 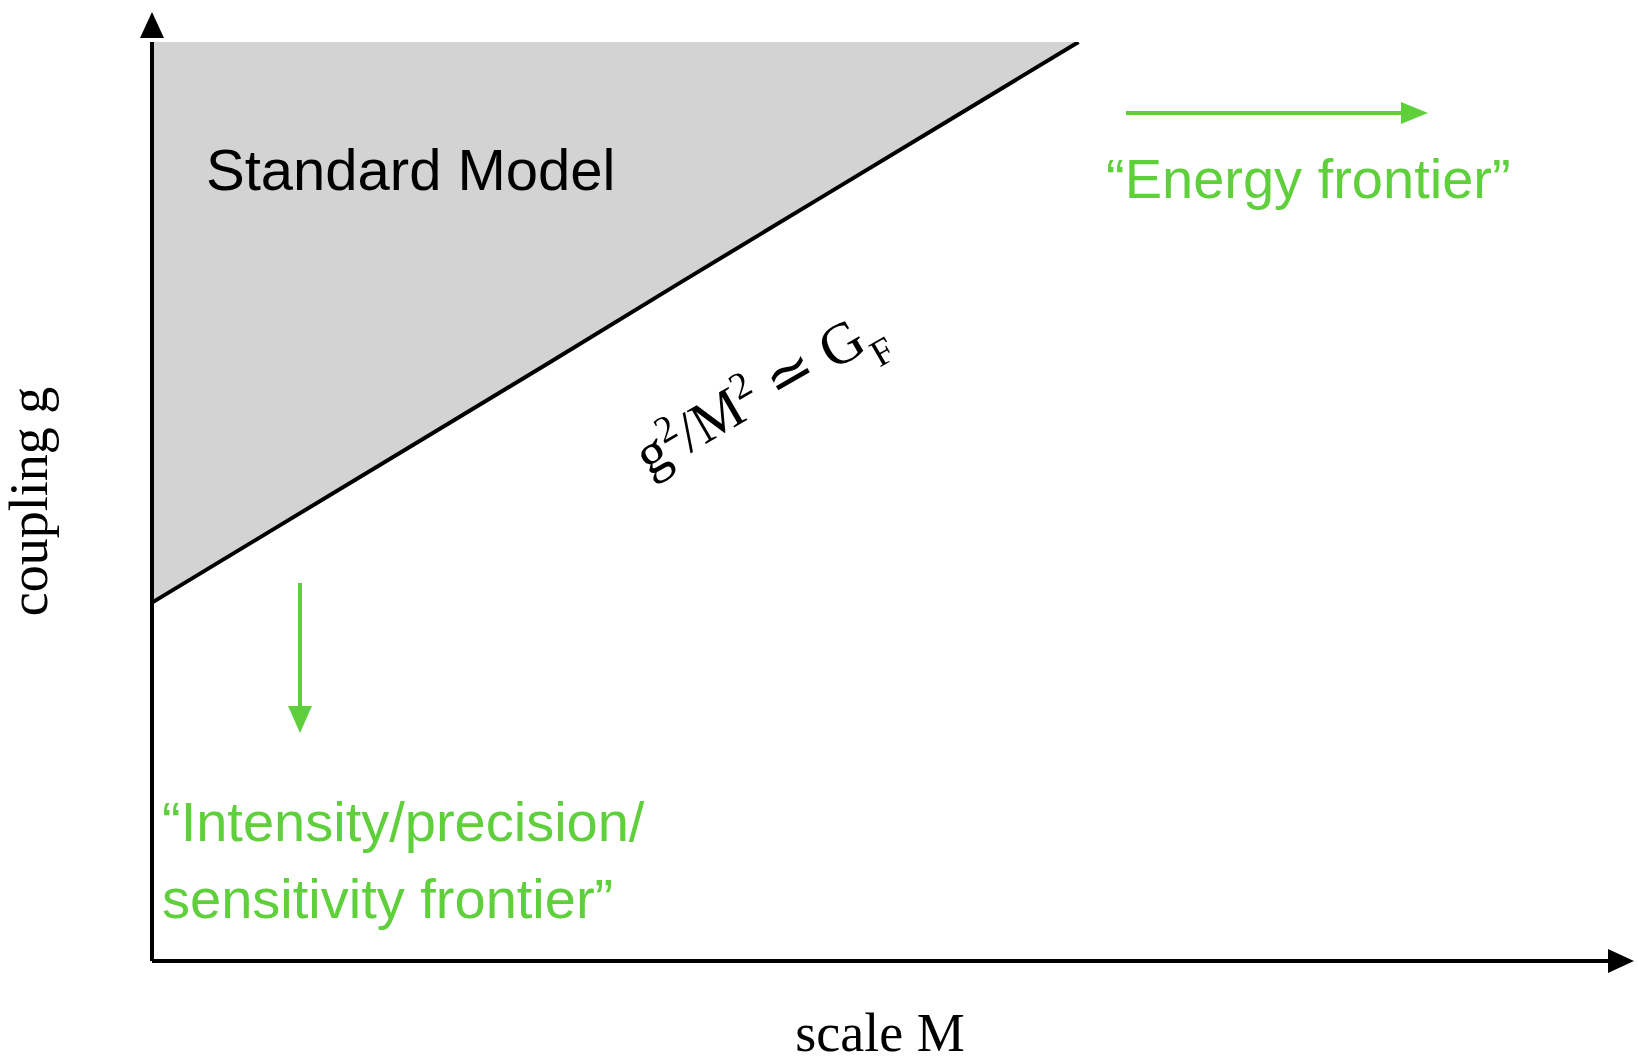 What do you see at coordinates (403, 860) in the screenshot?
I see `annotation: “Intensity/precision/ sensitivity frontier”` at bounding box center [403, 860].